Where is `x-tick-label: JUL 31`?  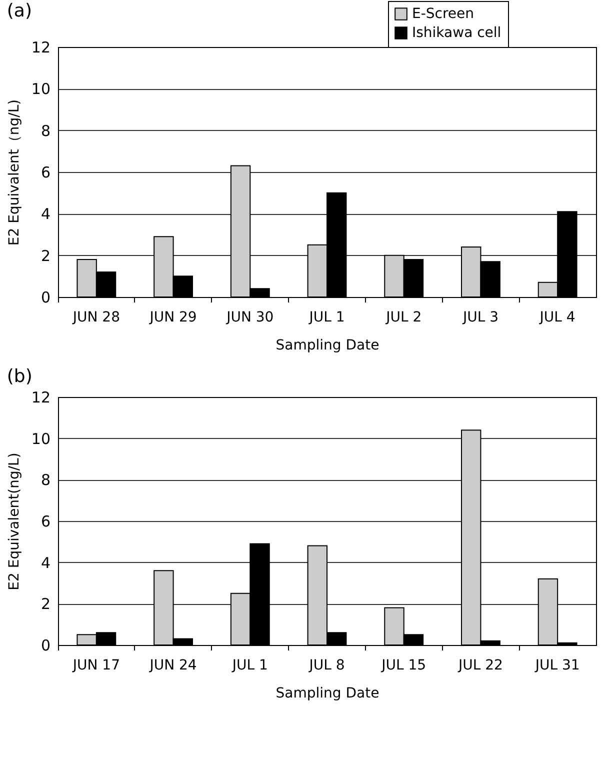
x-tick-label: JUL 31 is located at coordinates (557, 666).